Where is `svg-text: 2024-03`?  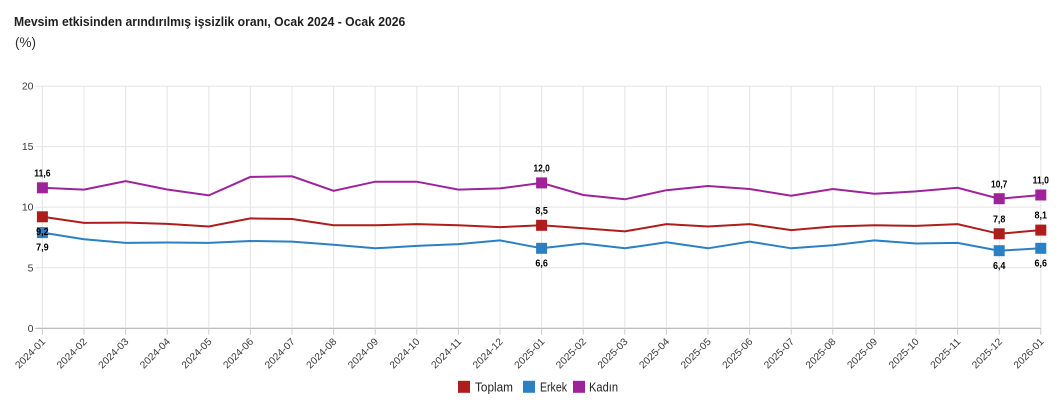
svg-text: 2024-03 is located at coordinates (114, 353).